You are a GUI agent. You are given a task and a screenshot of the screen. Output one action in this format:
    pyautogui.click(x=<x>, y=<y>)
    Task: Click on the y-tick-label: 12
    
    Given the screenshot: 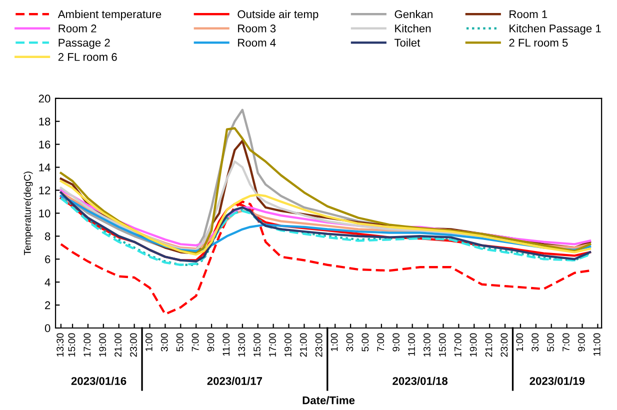 What is the action you would take?
    pyautogui.click(x=44, y=190)
    